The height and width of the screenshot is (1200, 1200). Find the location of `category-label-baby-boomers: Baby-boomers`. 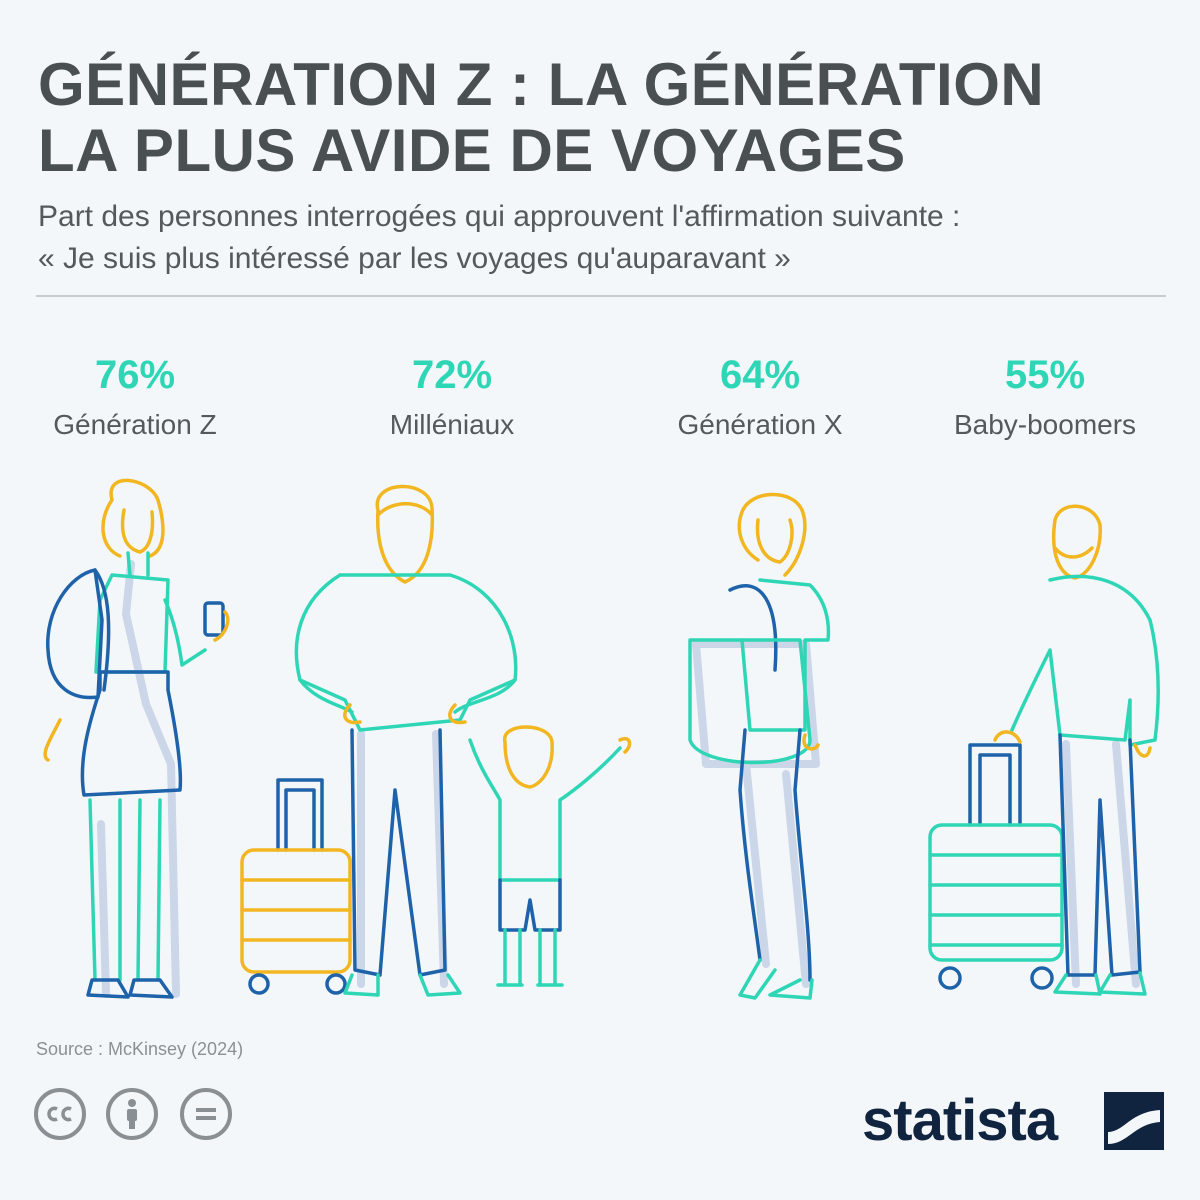

category-label-baby-boomers: Baby-boomers is located at coordinates (1045, 424).